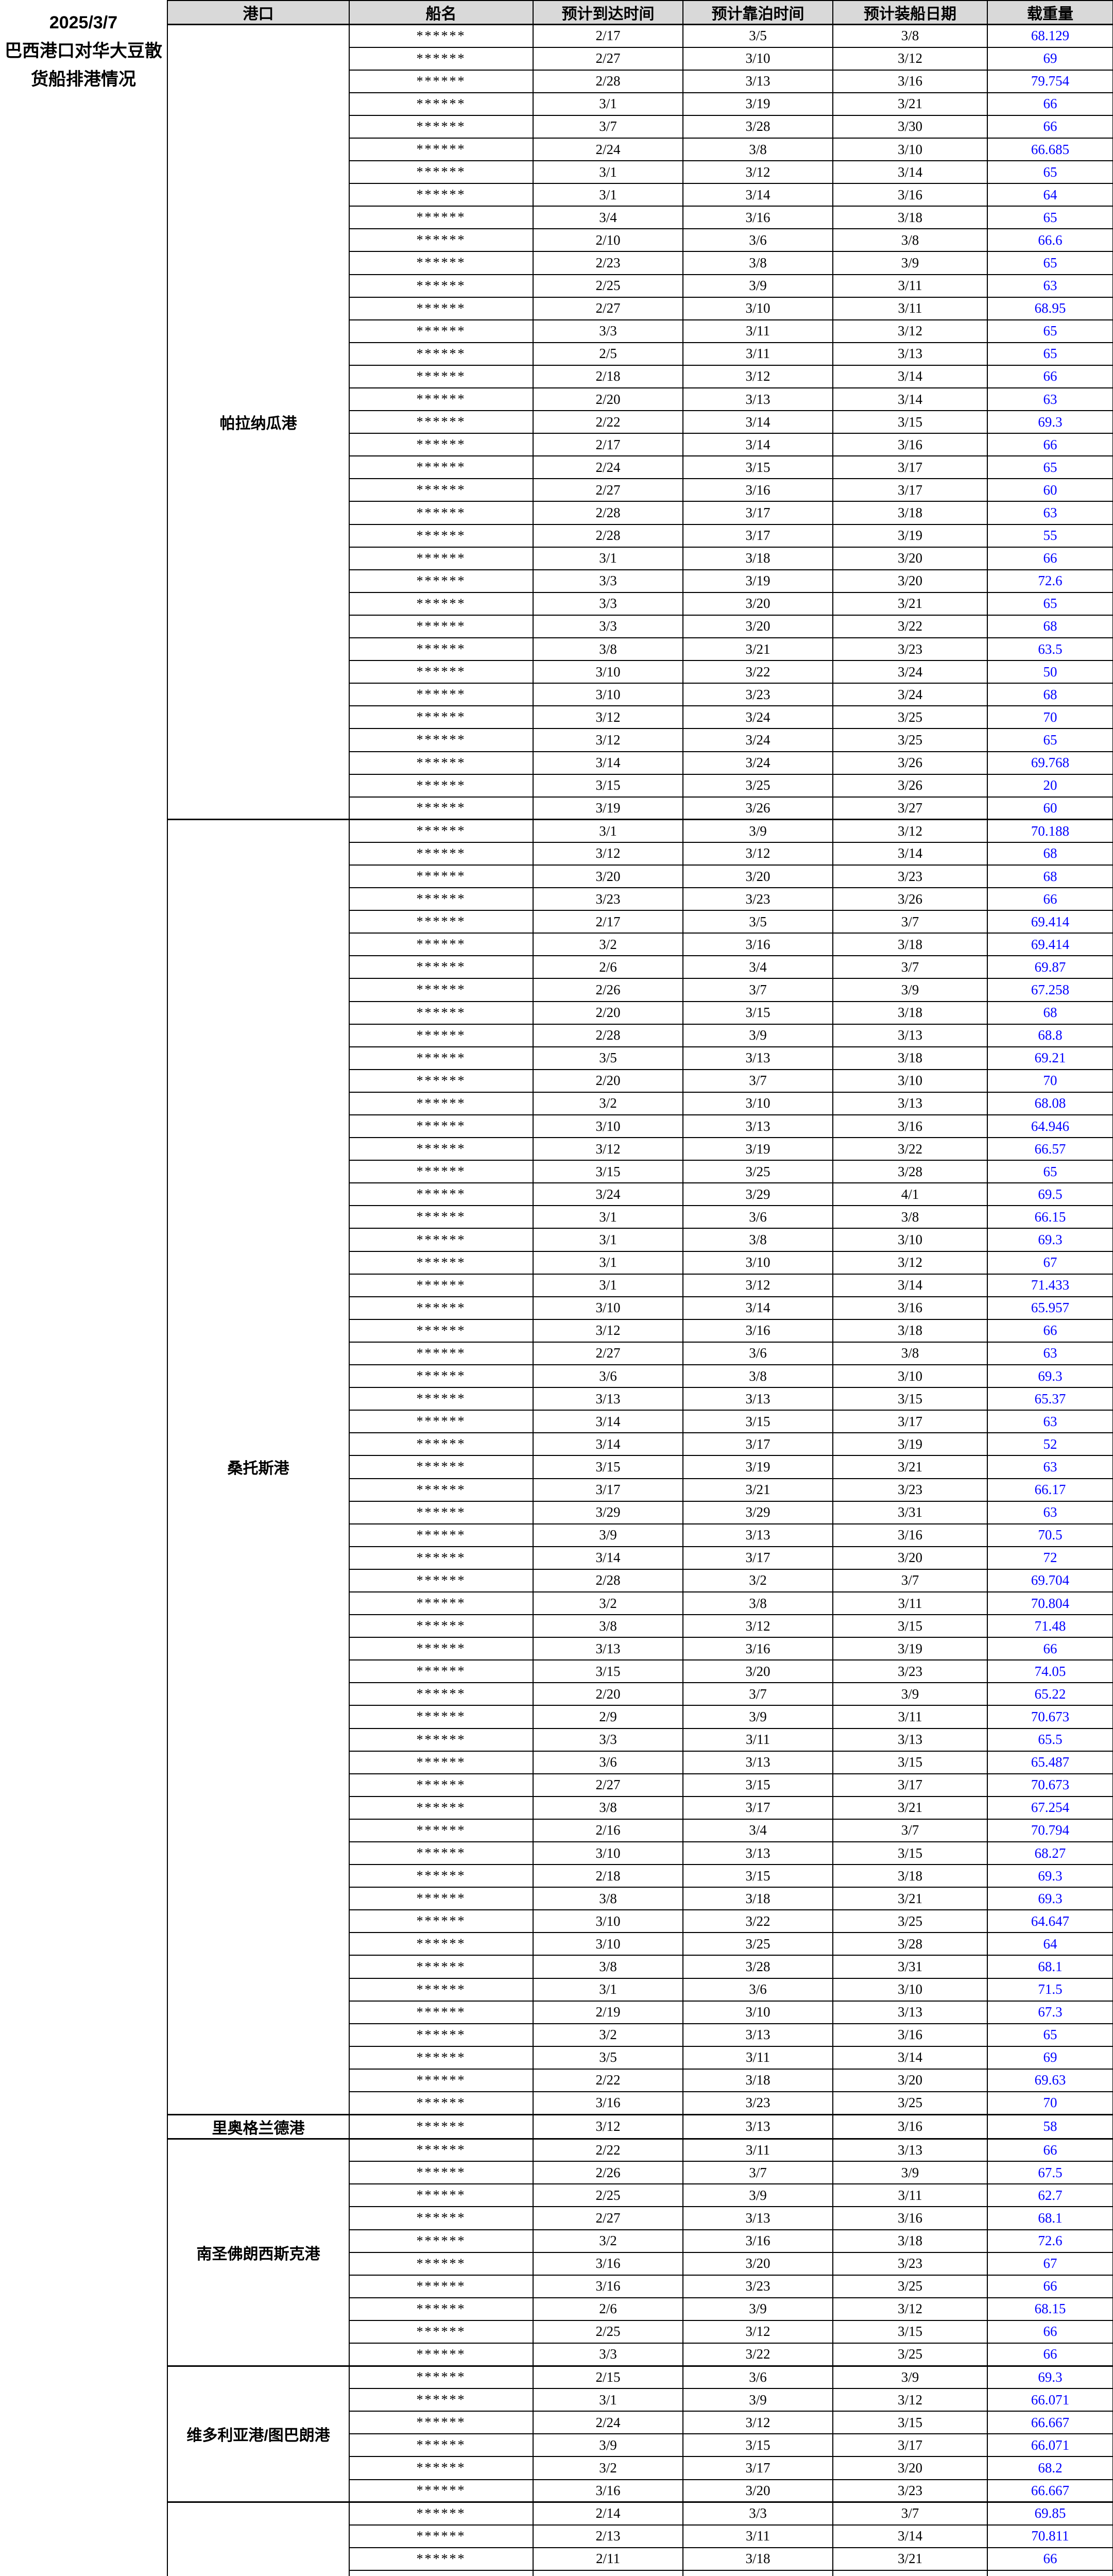  I want to click on berthing-time-cell: 3/19, so click(757, 1467).